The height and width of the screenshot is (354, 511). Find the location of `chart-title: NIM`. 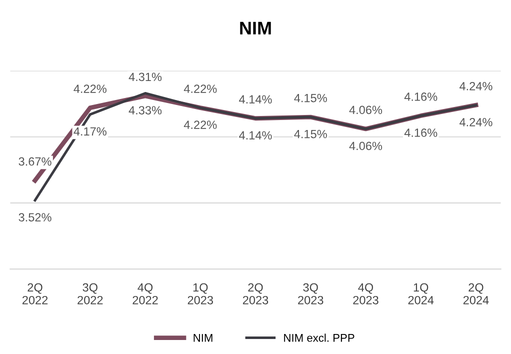

chart-title: NIM is located at coordinates (255, 28).